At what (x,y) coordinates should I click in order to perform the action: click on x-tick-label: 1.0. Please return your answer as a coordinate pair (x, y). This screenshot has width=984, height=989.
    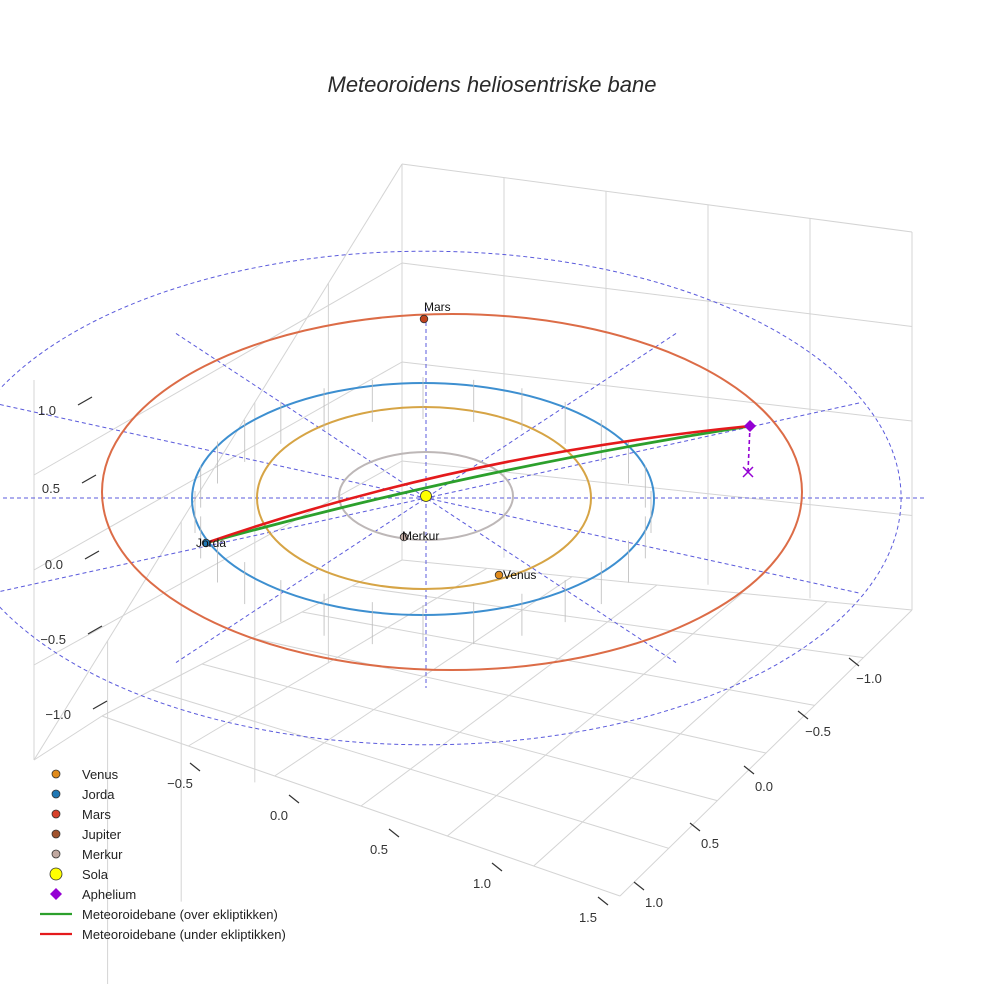
    Looking at the image, I should click on (654, 902).